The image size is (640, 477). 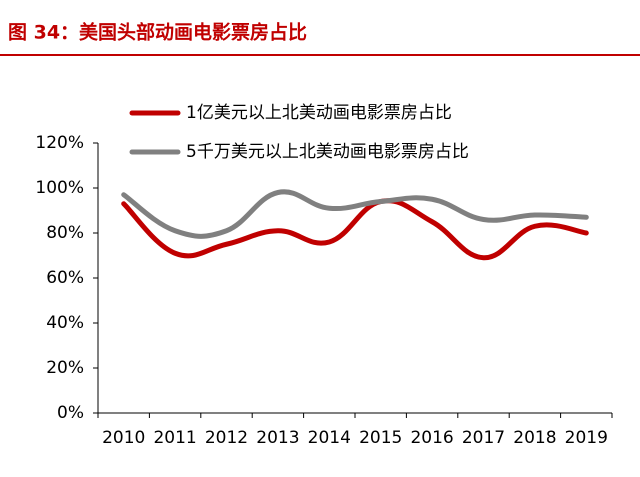 What do you see at coordinates (483, 438) in the screenshot?
I see `x-tick-label: 2017` at bounding box center [483, 438].